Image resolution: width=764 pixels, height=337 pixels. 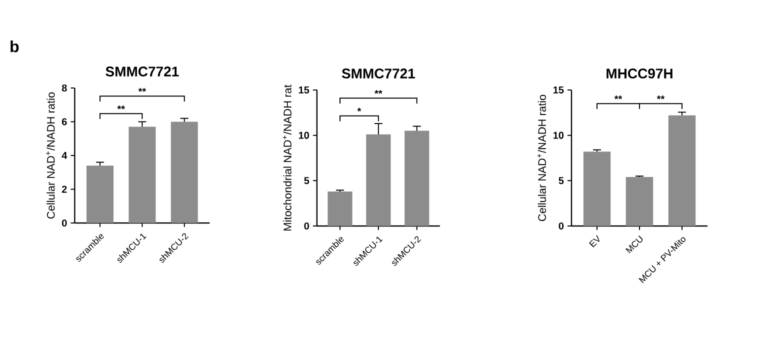 What do you see at coordinates (64, 88) in the screenshot?
I see `y-tick-label: 8` at bounding box center [64, 88].